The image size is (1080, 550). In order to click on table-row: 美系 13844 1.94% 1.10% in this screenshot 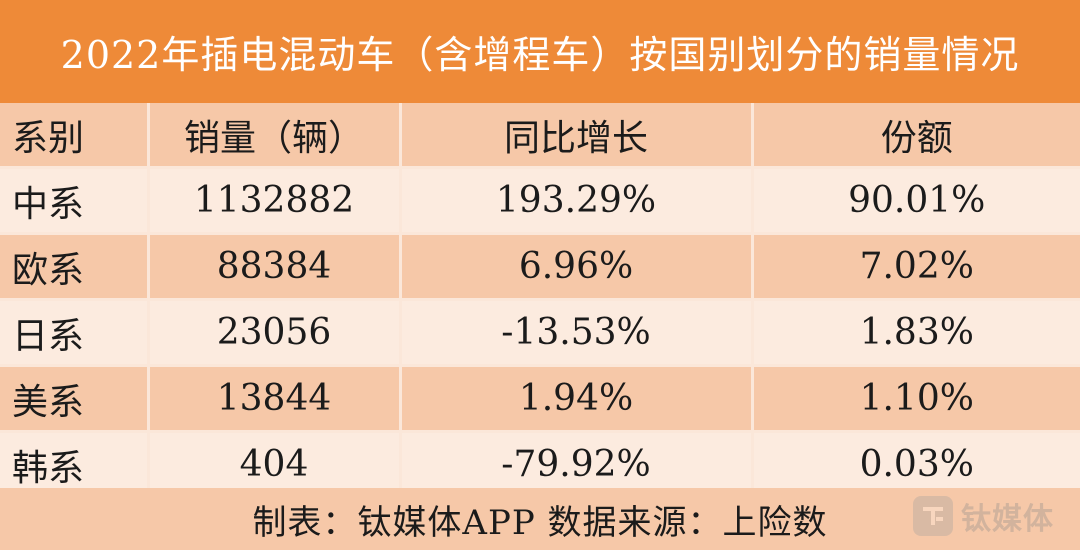, I will do `click(540, 399)`.